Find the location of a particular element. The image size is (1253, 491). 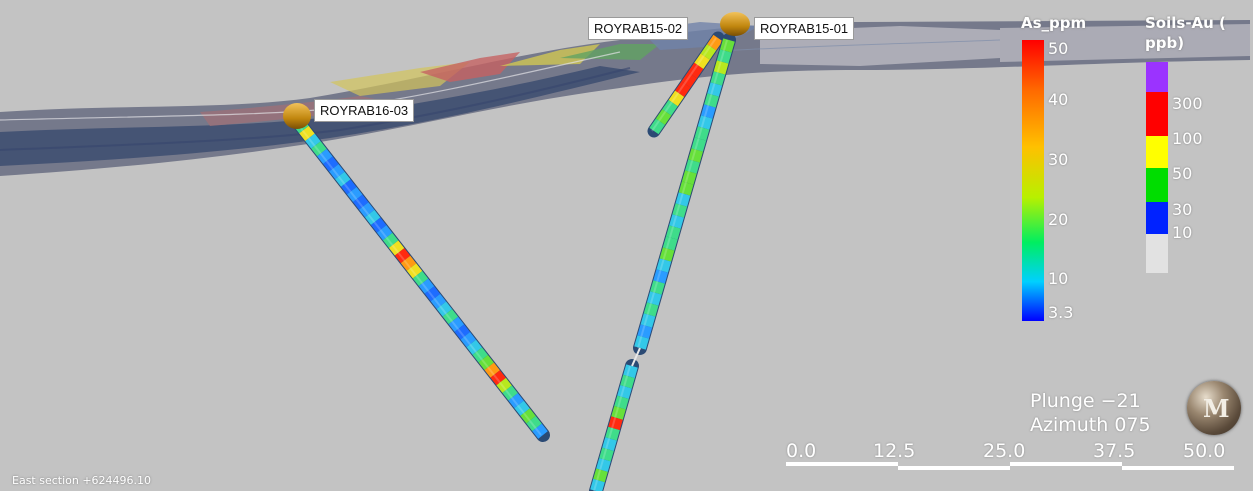

compass-icon: M is located at coordinates (1214, 408).